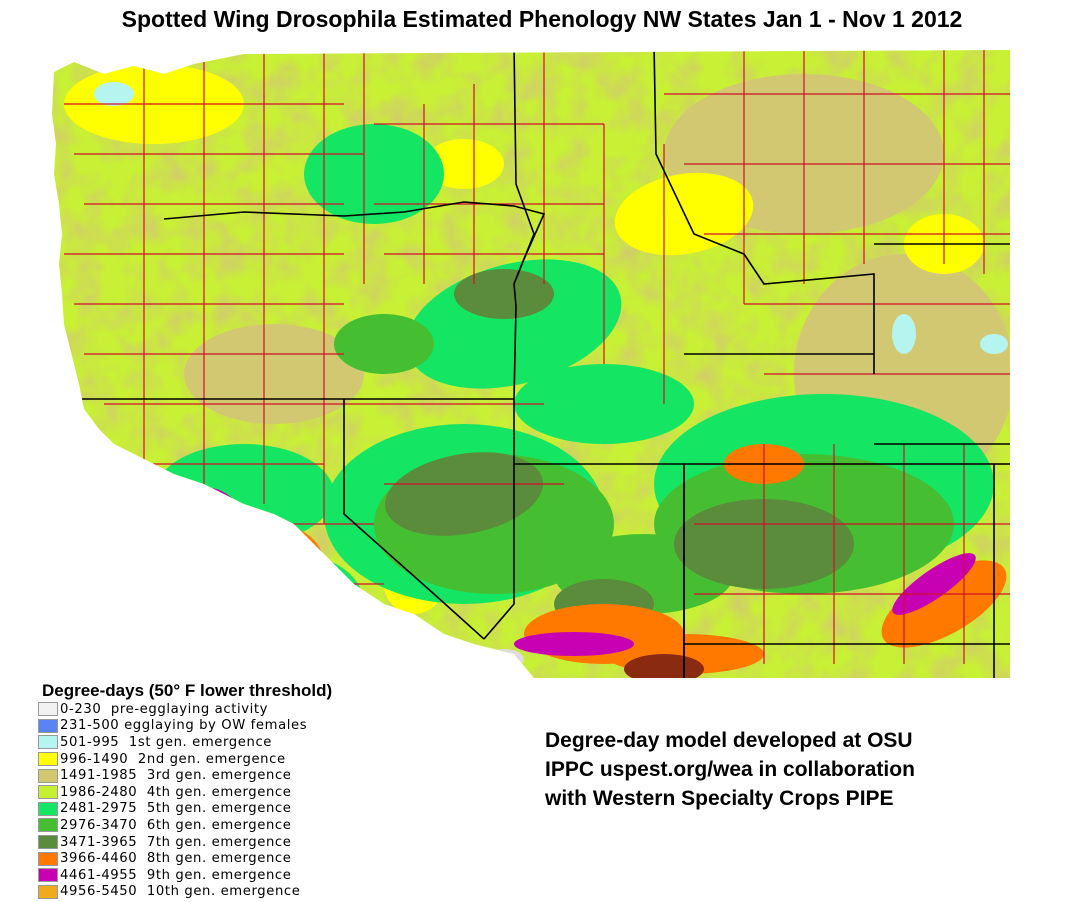 This screenshot has height=902, width=1084. I want to click on legend-label: 1986-2480 4th gen. emergence, so click(176, 792).